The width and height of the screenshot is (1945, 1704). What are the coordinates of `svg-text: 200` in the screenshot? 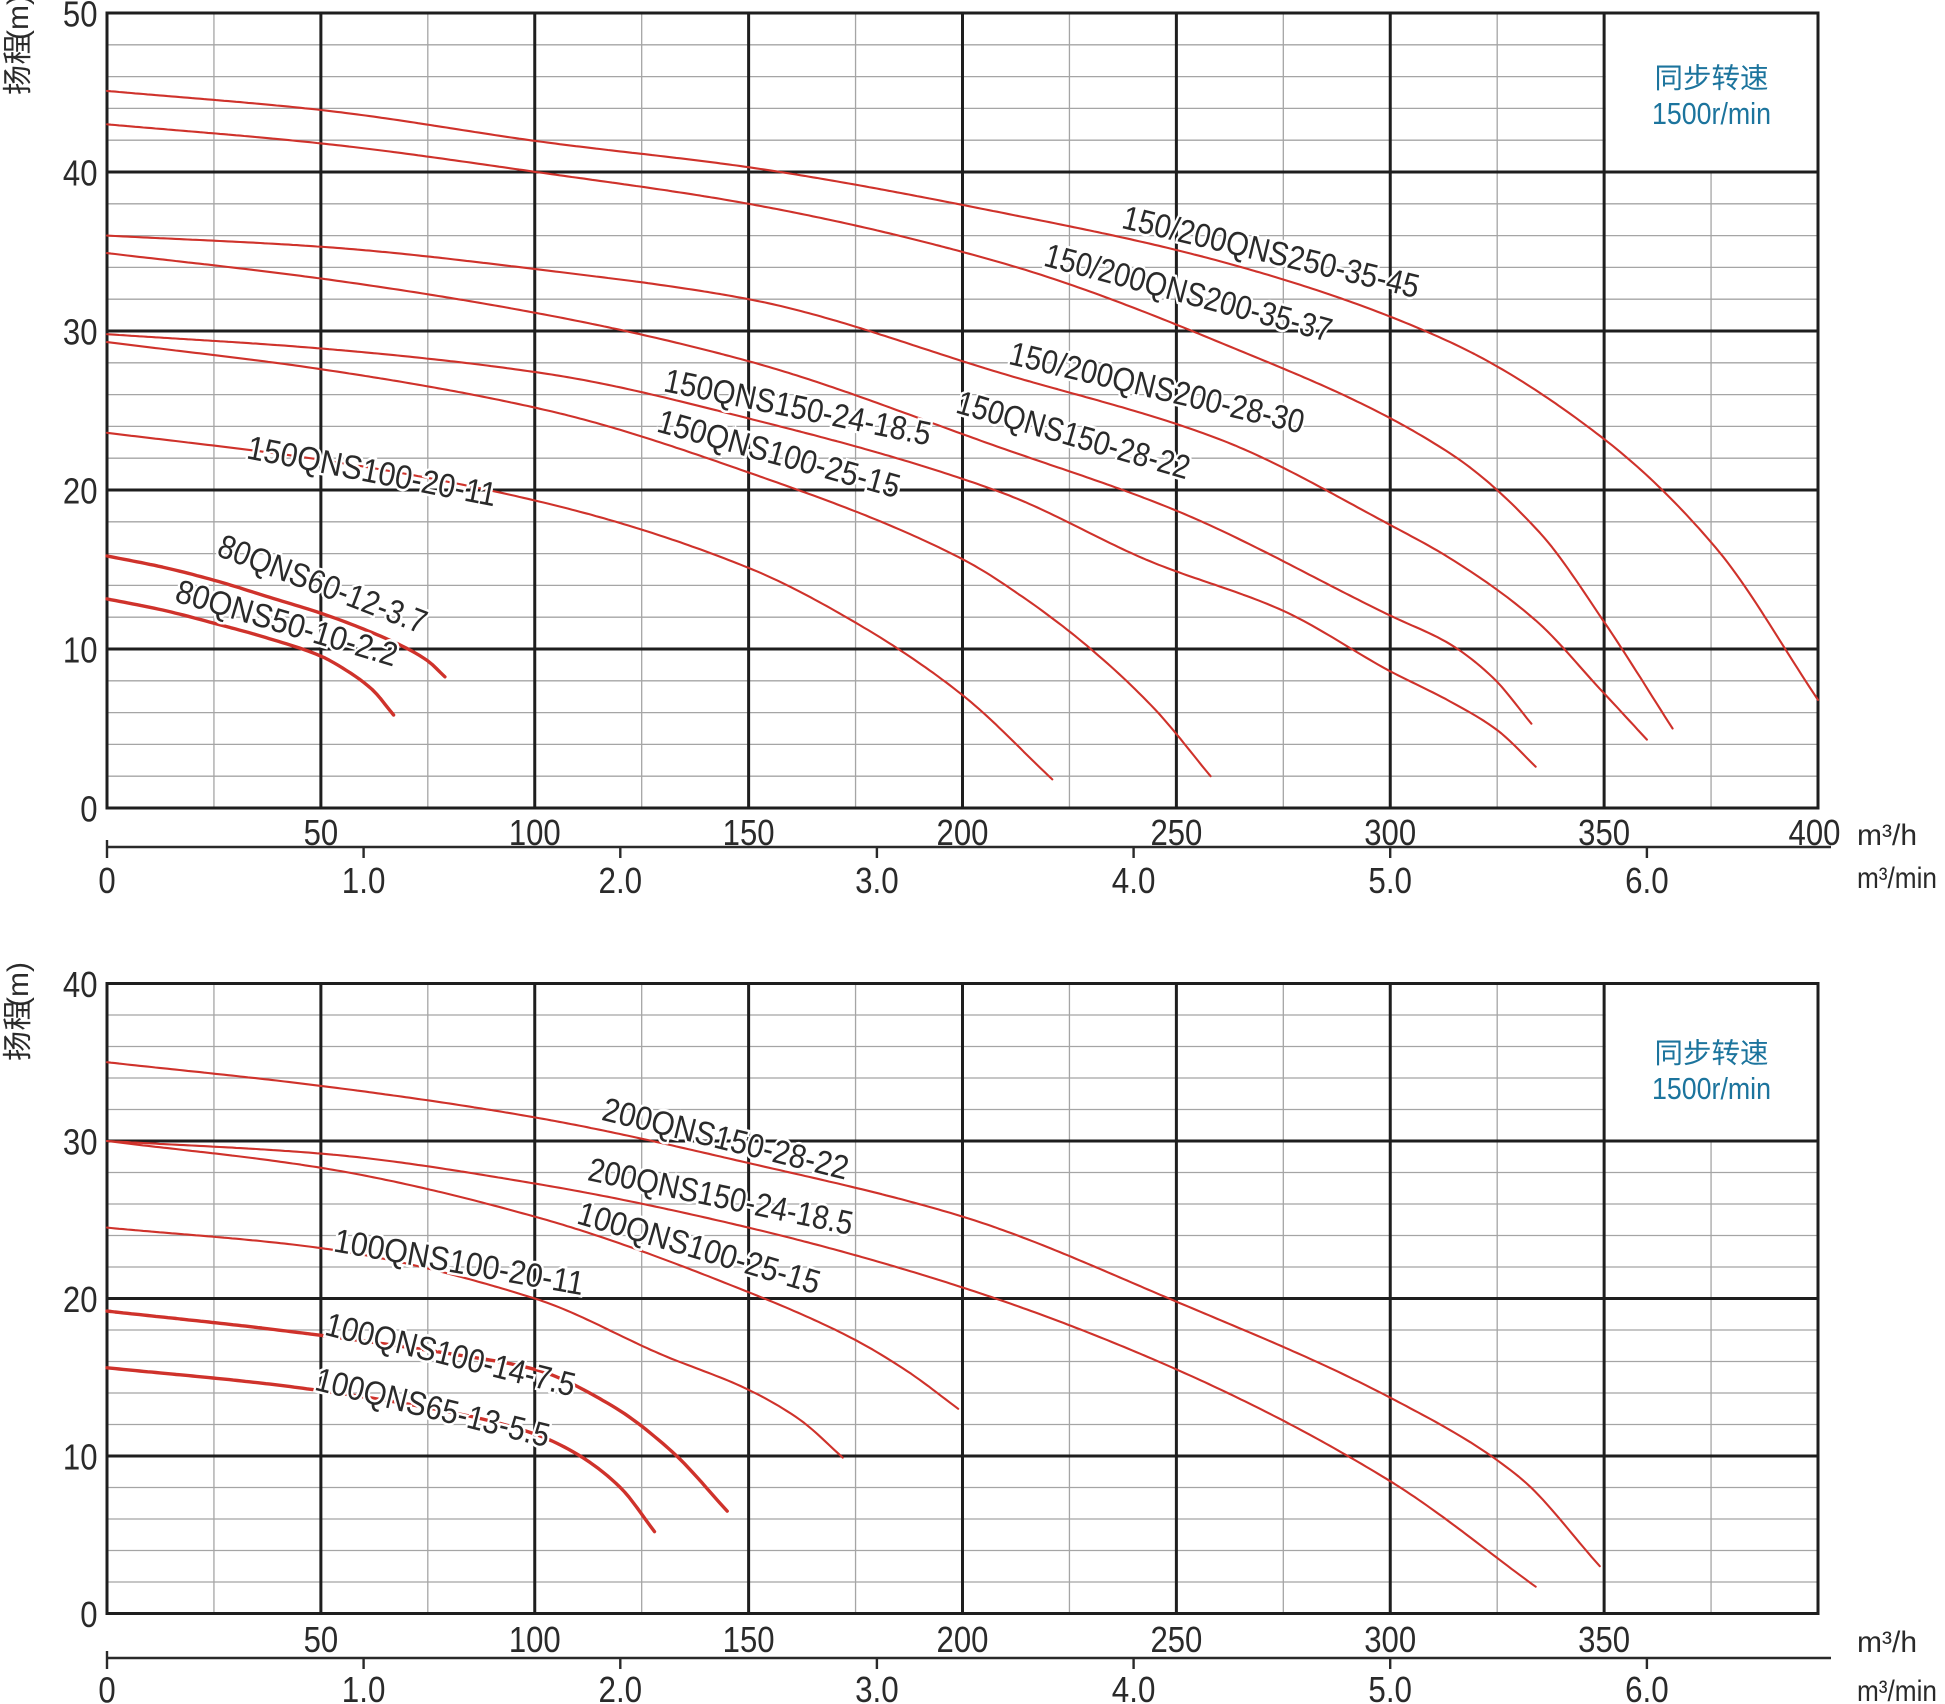 It's located at (963, 1639).